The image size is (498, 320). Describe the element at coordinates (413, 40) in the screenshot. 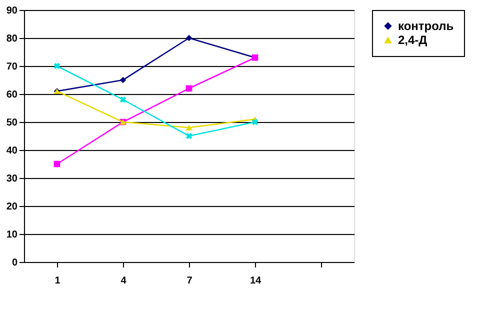

I see `legend-label: 2,4-Д` at that location.